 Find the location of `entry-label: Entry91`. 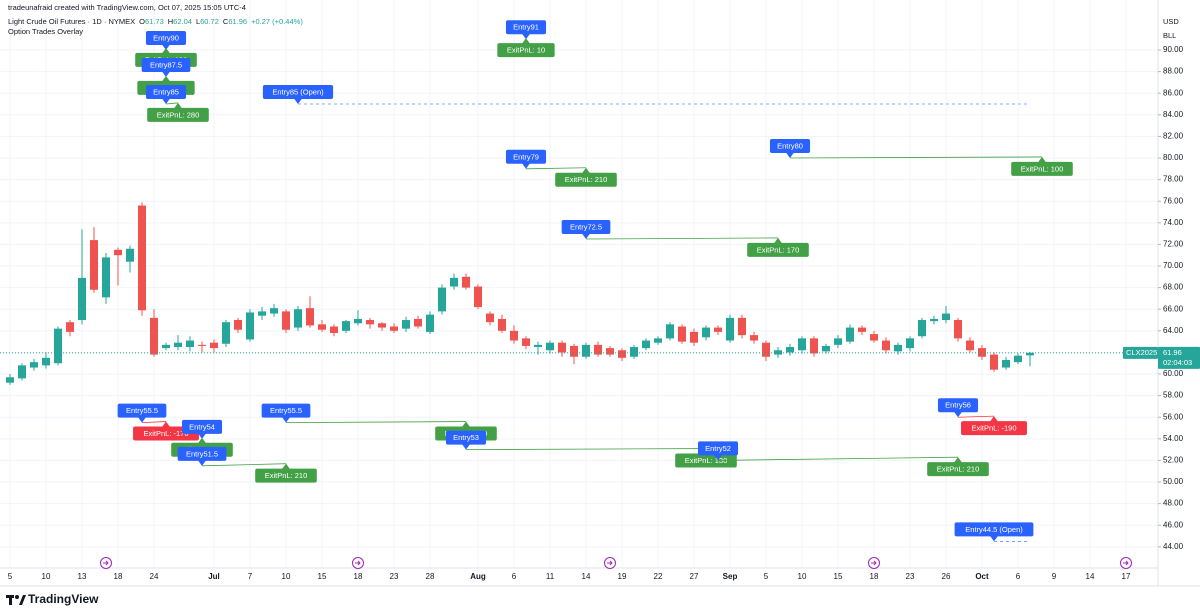

entry-label: Entry91 is located at coordinates (526, 30).